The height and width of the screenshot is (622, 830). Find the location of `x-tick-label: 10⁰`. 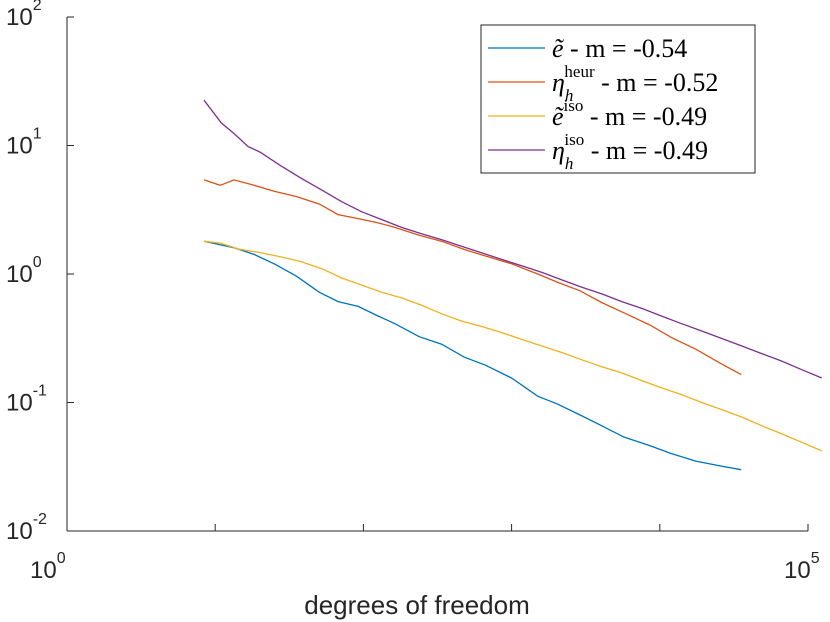

x-tick-label: 10⁰ is located at coordinates (48, 567).